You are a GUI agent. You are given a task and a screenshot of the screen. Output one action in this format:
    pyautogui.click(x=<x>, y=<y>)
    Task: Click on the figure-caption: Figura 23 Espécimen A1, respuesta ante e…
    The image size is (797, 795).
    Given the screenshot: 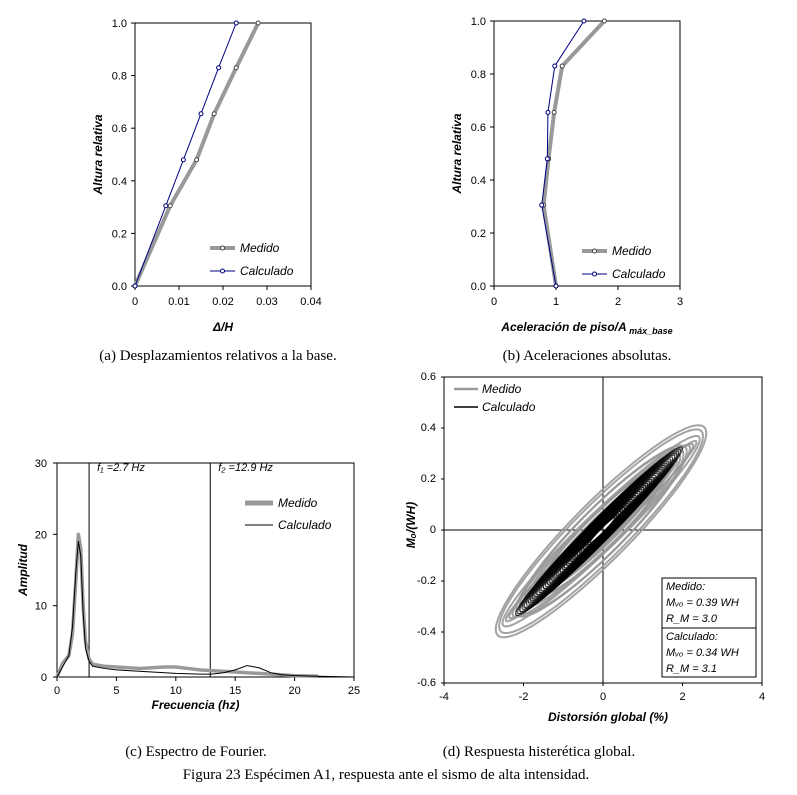 What is the action you would take?
    pyautogui.click(x=386, y=775)
    